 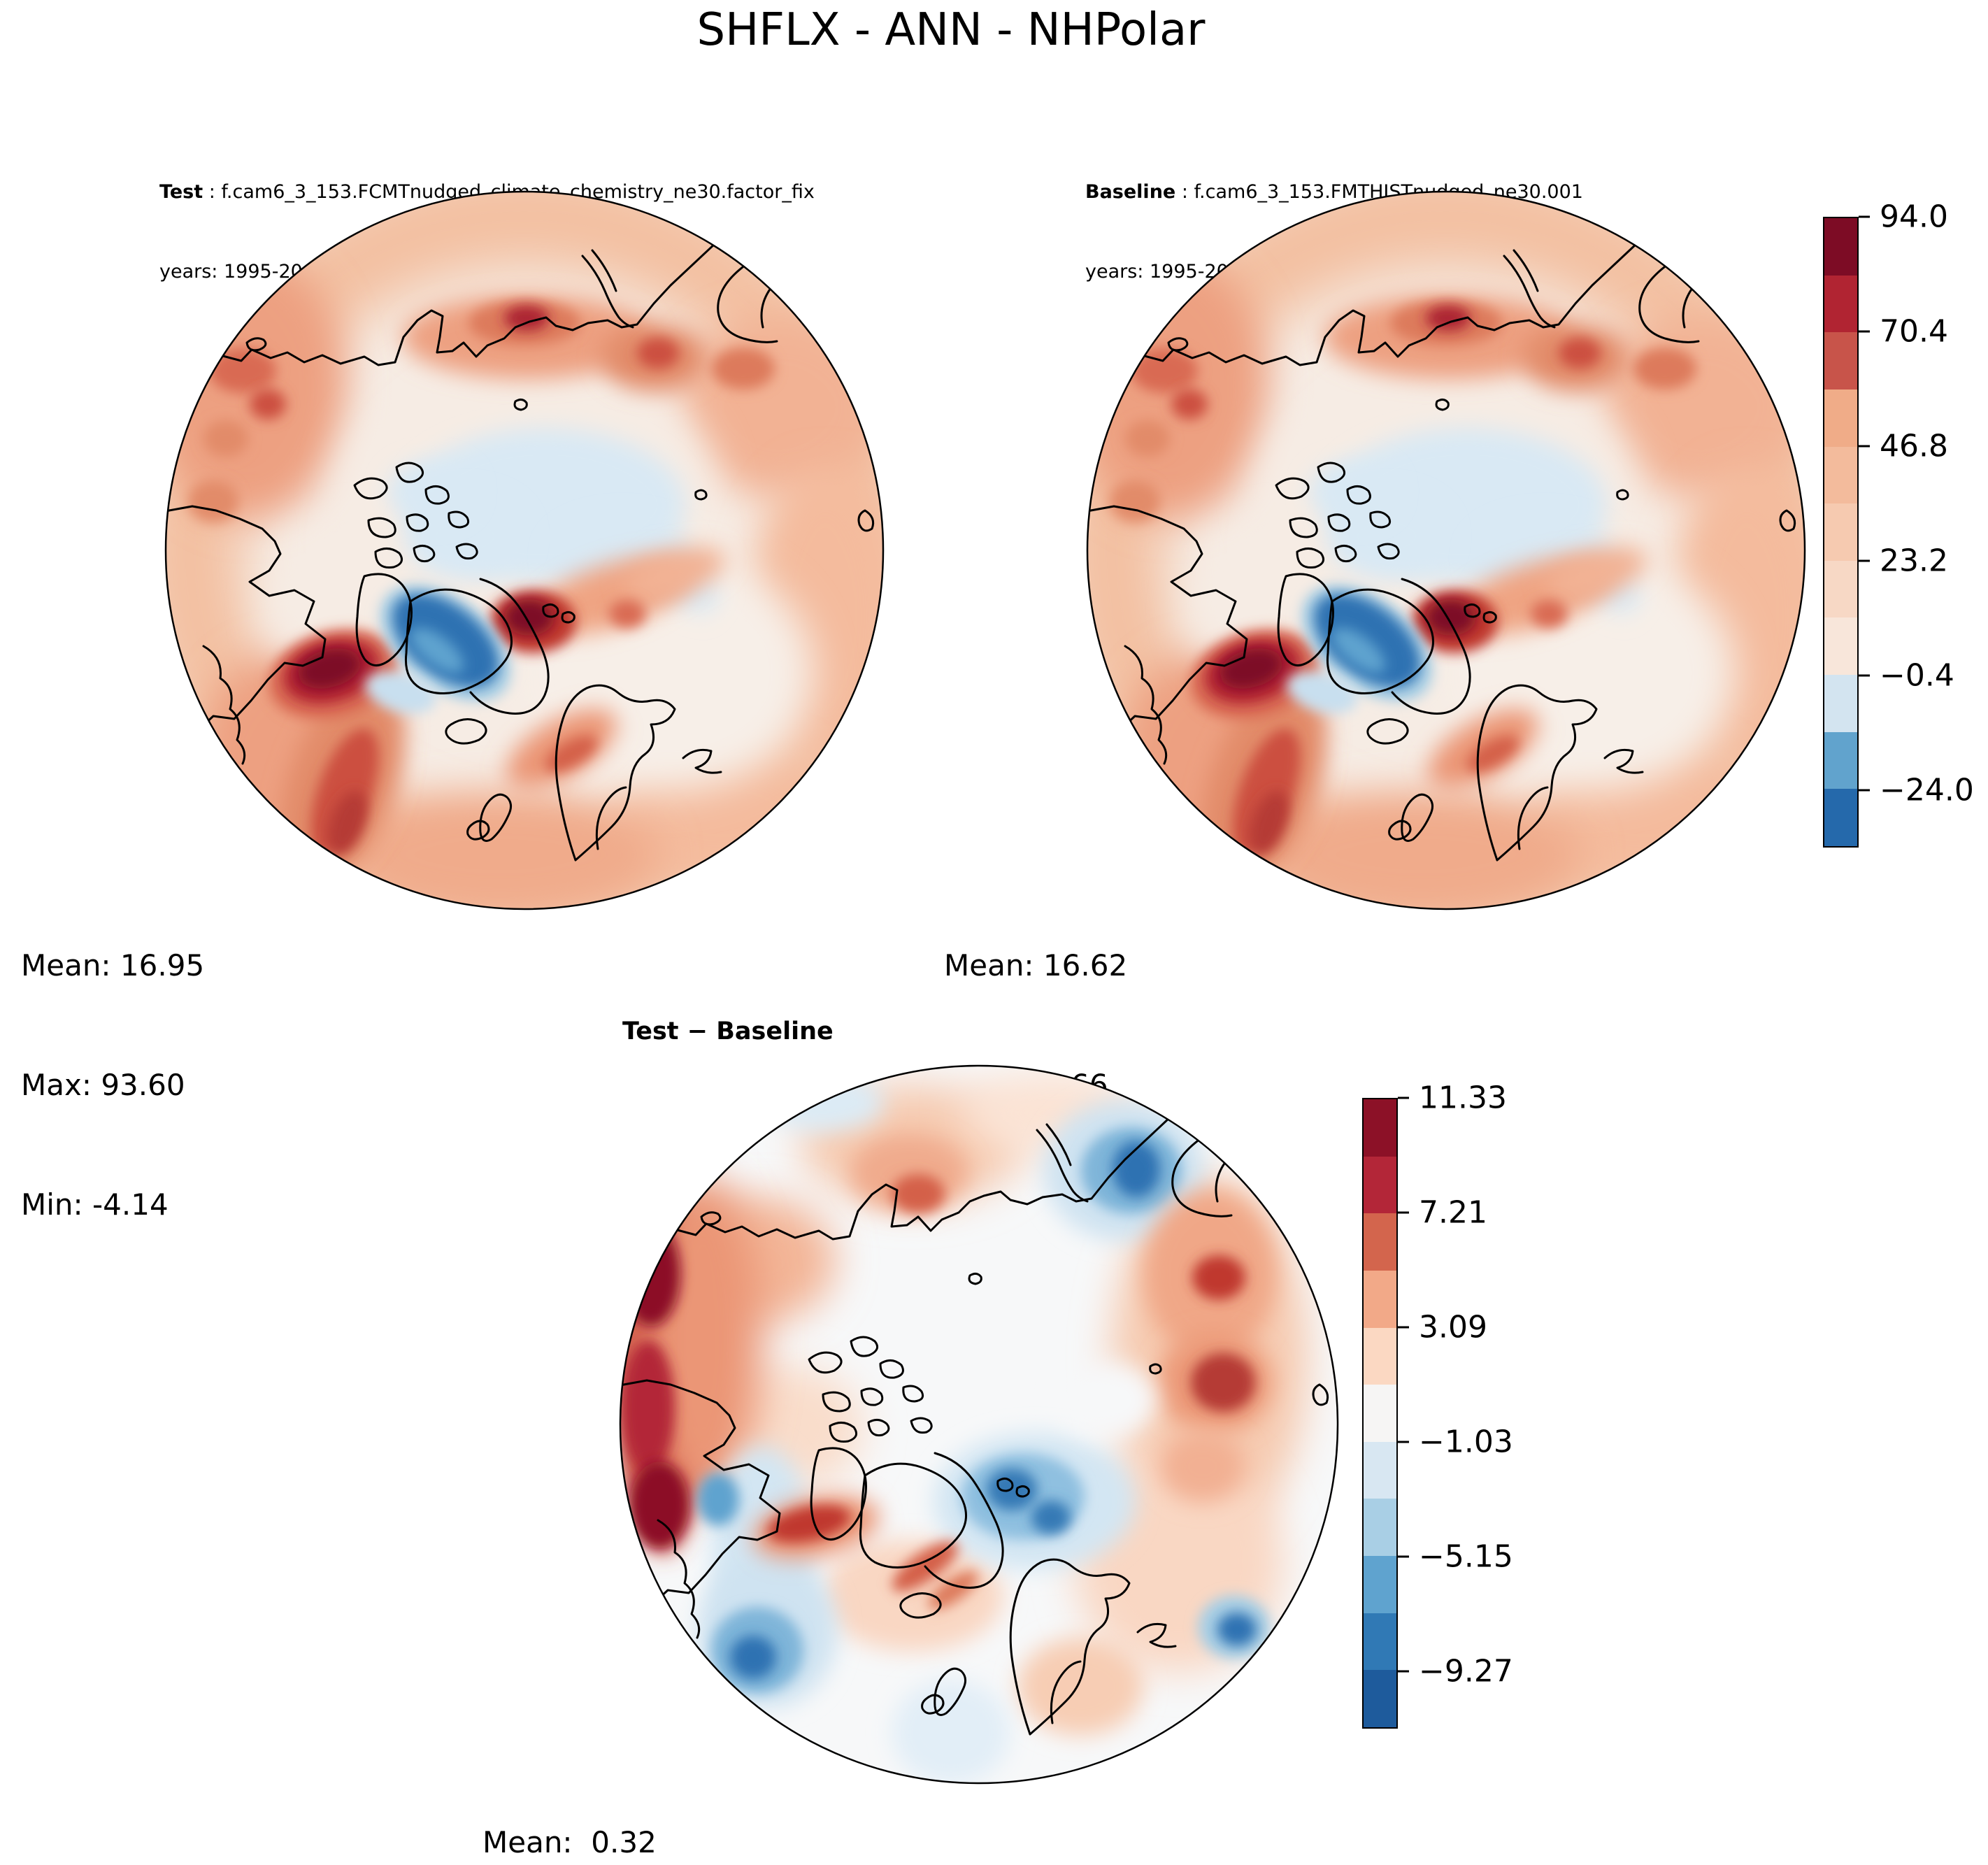 What do you see at coordinates (1130, 192) in the screenshot?
I see `baseline-label: Baseline` at bounding box center [1130, 192].